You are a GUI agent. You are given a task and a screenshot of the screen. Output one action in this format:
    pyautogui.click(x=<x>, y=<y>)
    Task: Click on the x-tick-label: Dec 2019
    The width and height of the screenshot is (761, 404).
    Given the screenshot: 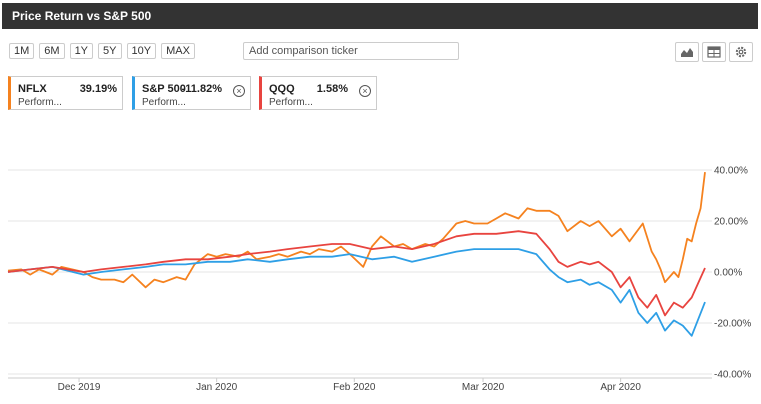 What is the action you would take?
    pyautogui.click(x=79, y=387)
    